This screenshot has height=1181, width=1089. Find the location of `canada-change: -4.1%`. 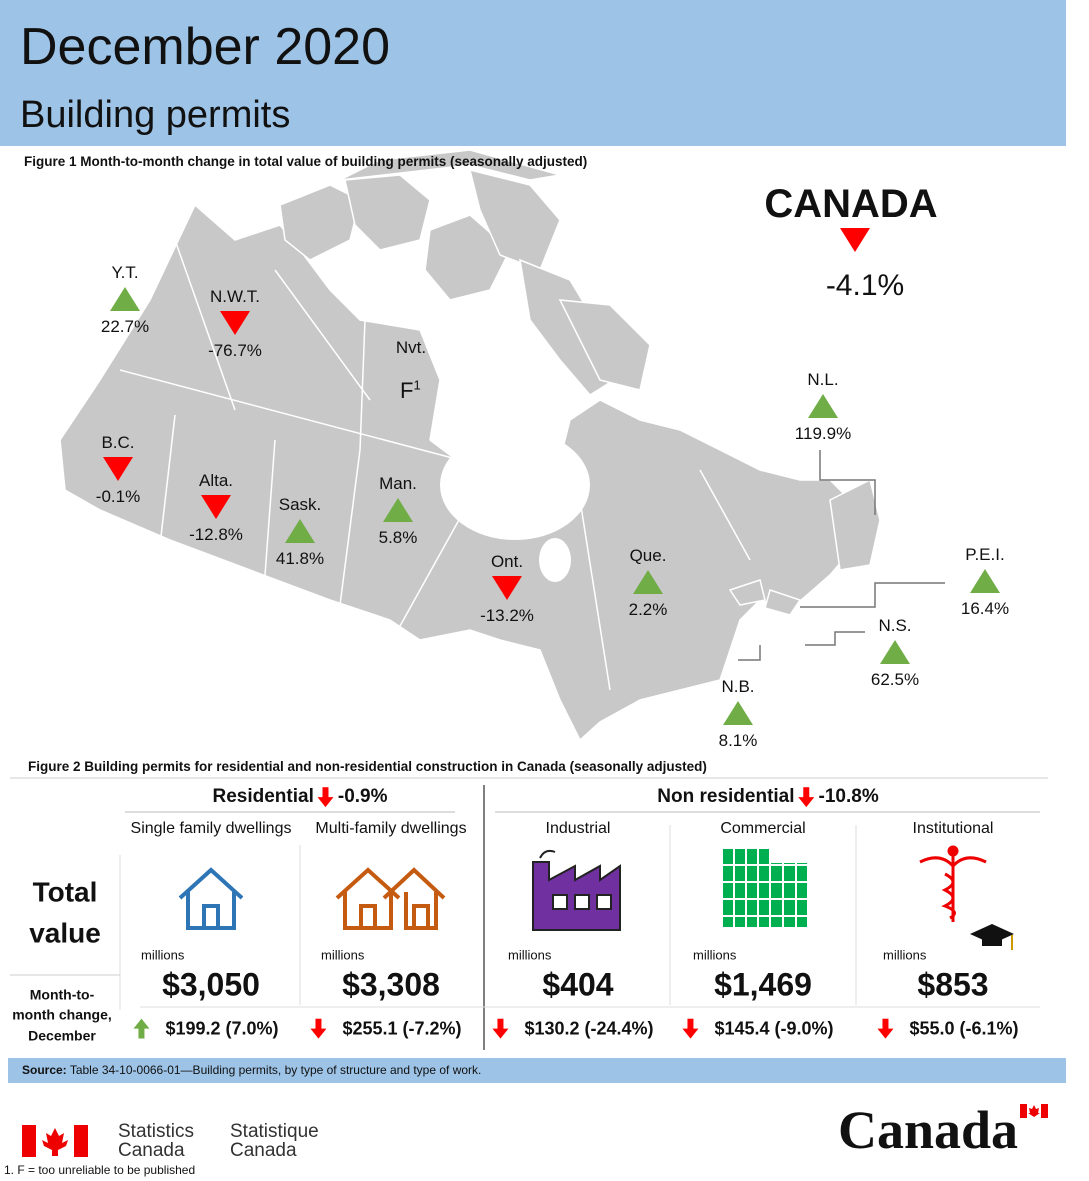

canada-change: -4.1% is located at coordinates (865, 285).